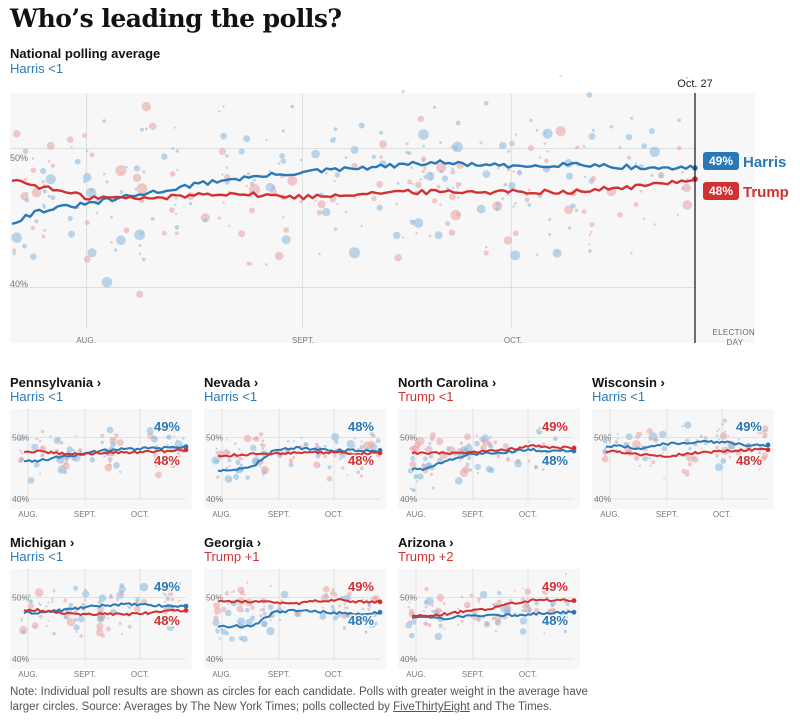  I want to click on national-heading: National polling average, so click(85, 53).